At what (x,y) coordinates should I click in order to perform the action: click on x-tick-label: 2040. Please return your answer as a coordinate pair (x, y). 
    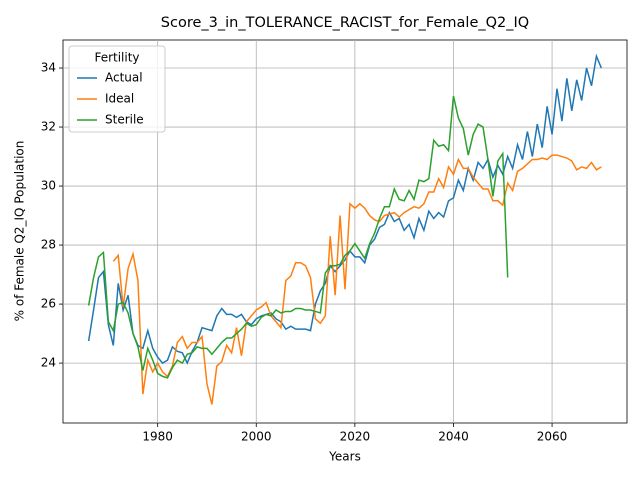
    Looking at the image, I should click on (453, 437).